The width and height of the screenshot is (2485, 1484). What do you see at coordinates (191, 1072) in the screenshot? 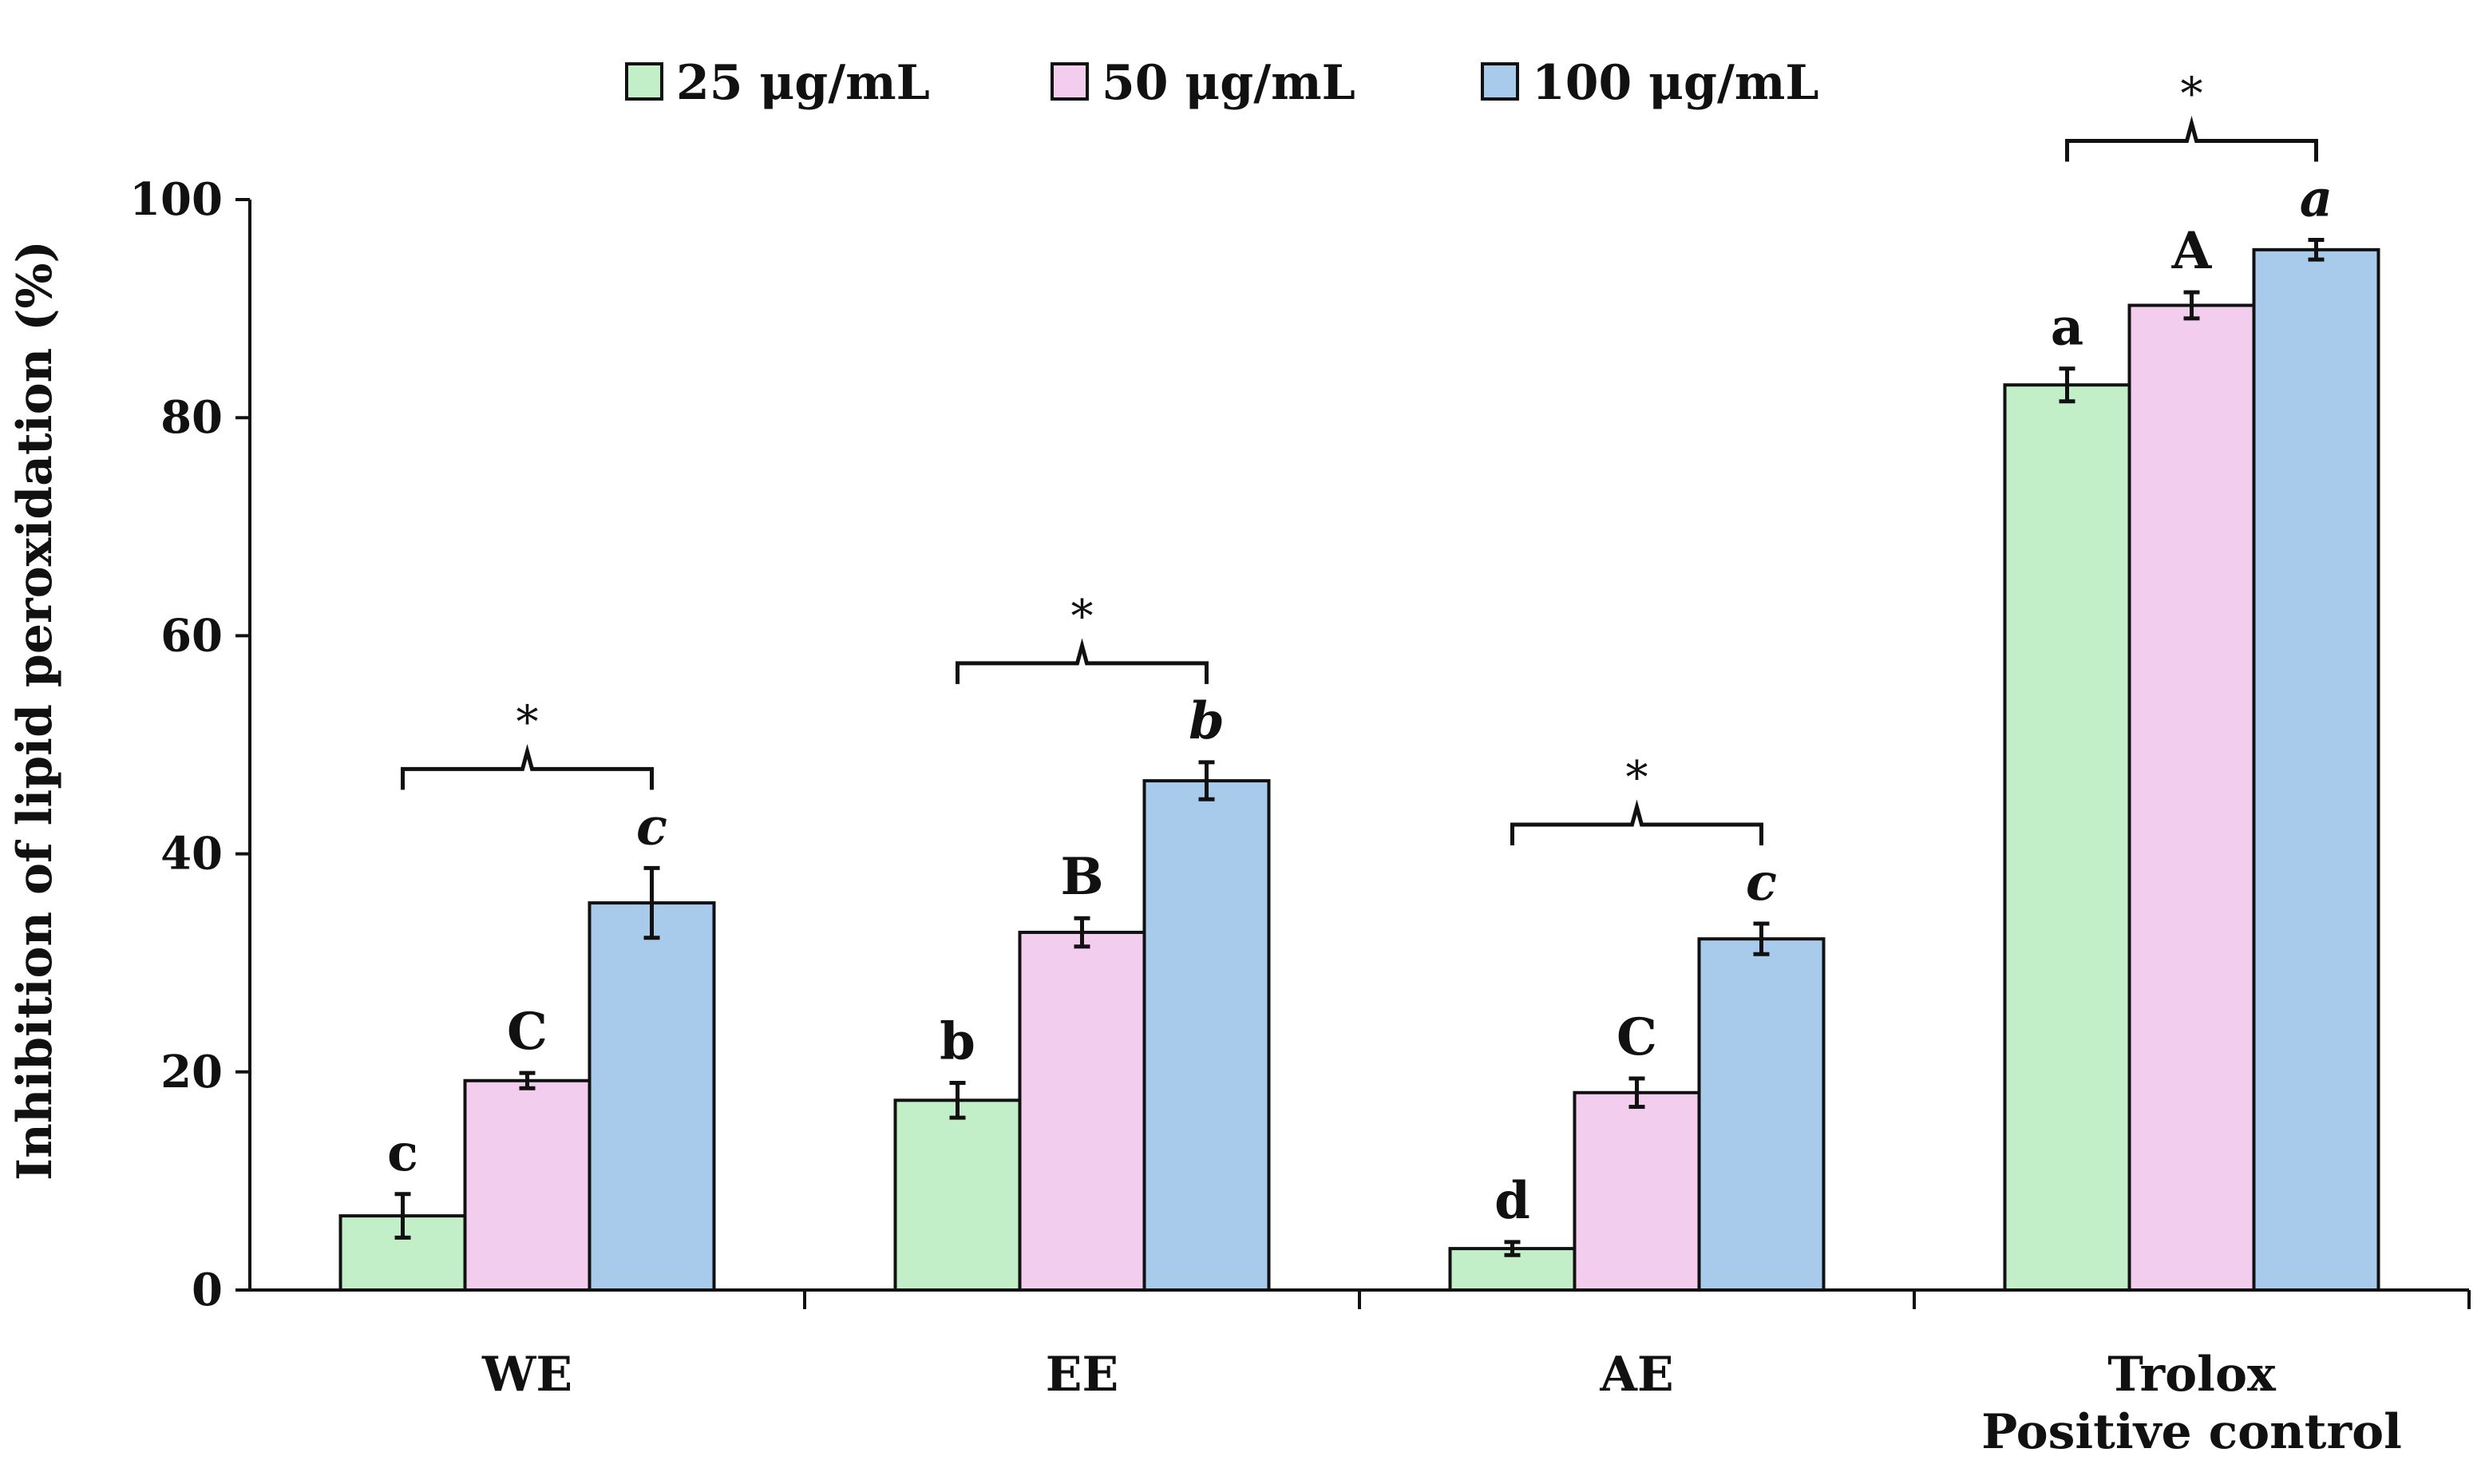
I see `y-tick-label: 20` at bounding box center [191, 1072].